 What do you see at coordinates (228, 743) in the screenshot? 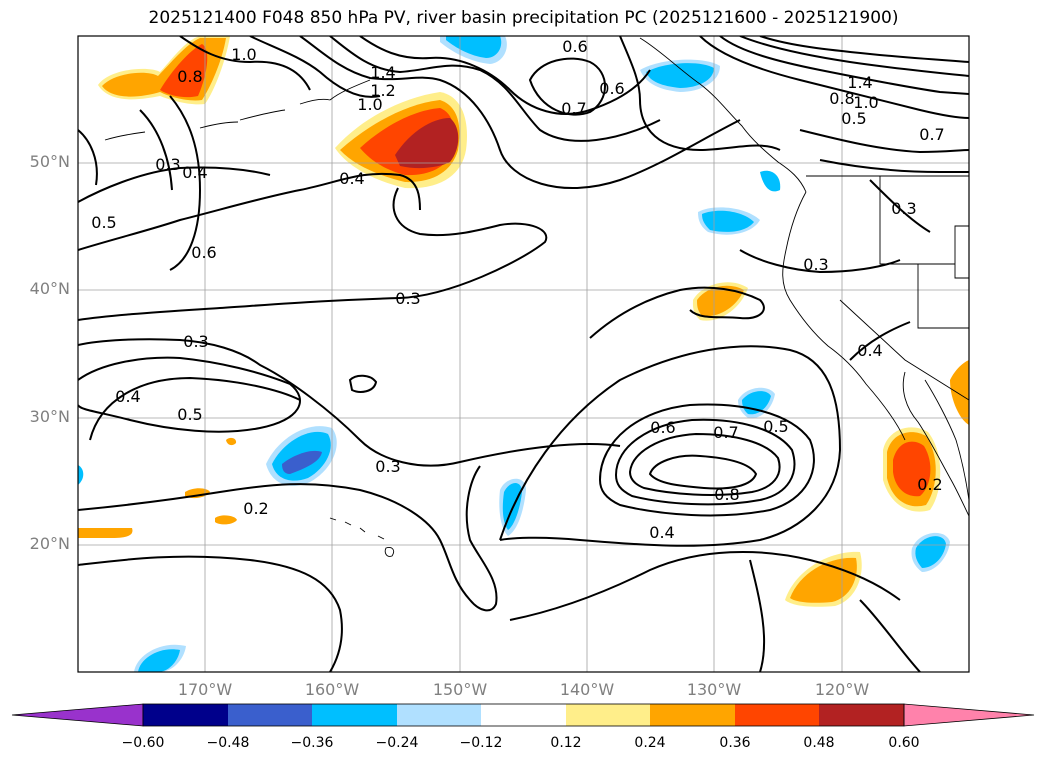
I see `colorbar-tick-label: −0.48` at bounding box center [228, 743].